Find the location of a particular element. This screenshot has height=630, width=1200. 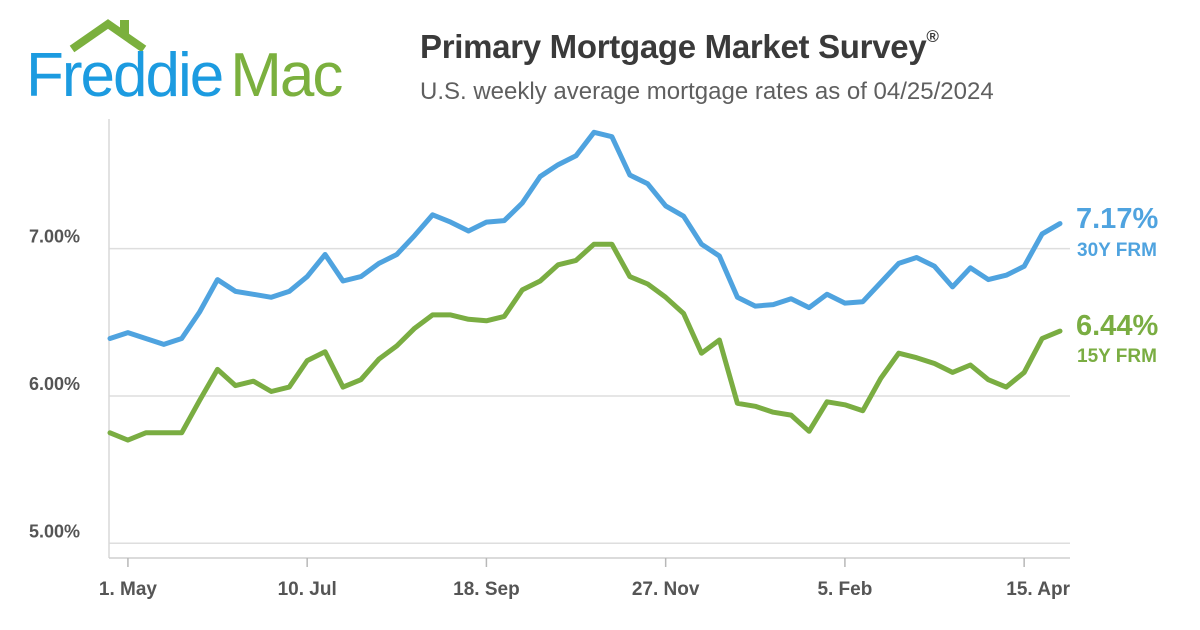

x-tick-label: 5. Feb is located at coordinates (844, 589).